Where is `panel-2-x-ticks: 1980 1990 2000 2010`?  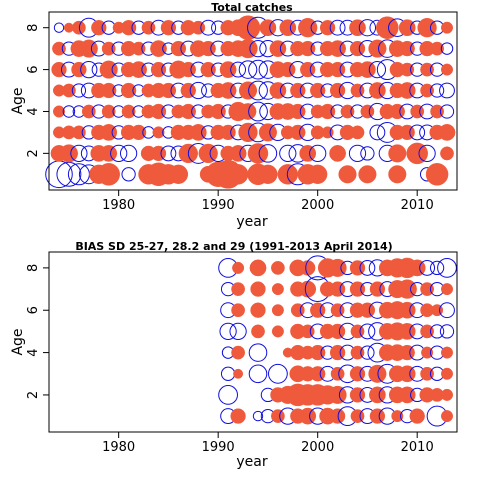
panel-2-x-ticks: 1980 1990 2000 2010 is located at coordinates (268, 443).